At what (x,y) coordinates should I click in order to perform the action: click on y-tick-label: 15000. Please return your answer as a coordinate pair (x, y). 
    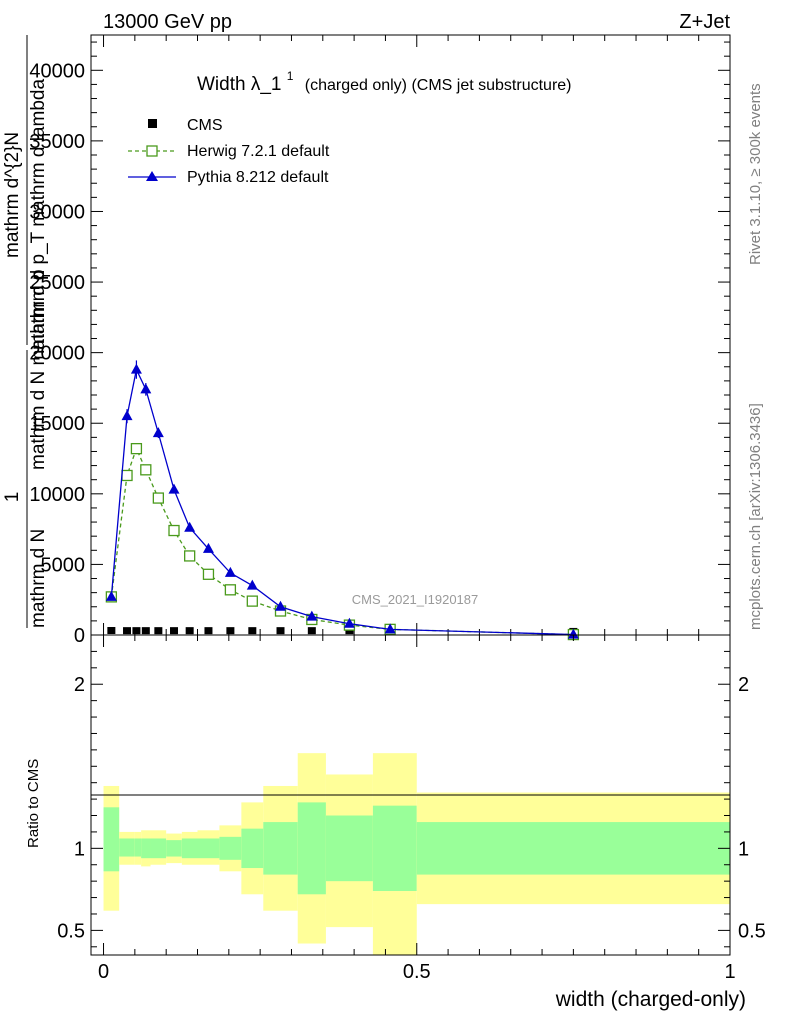
    Looking at the image, I should click on (57, 424).